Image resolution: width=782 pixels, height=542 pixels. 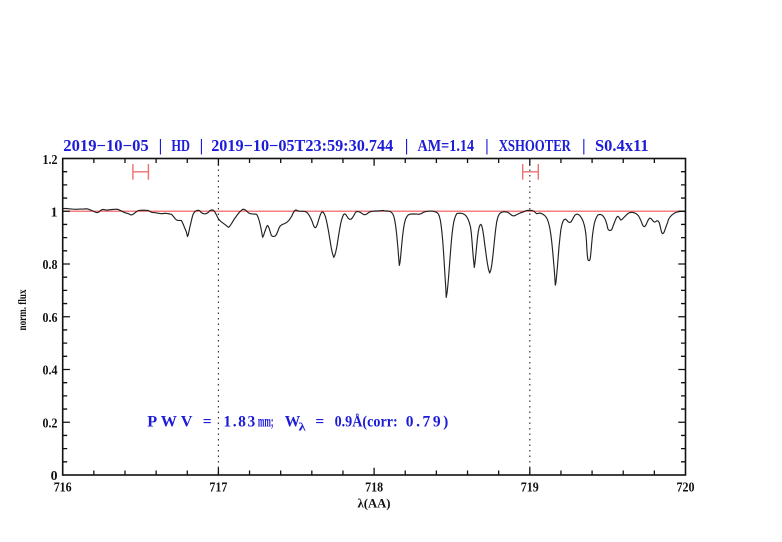 What do you see at coordinates (105, 145) in the screenshot?
I see `svg-text: 2019−10−05` at bounding box center [105, 145].